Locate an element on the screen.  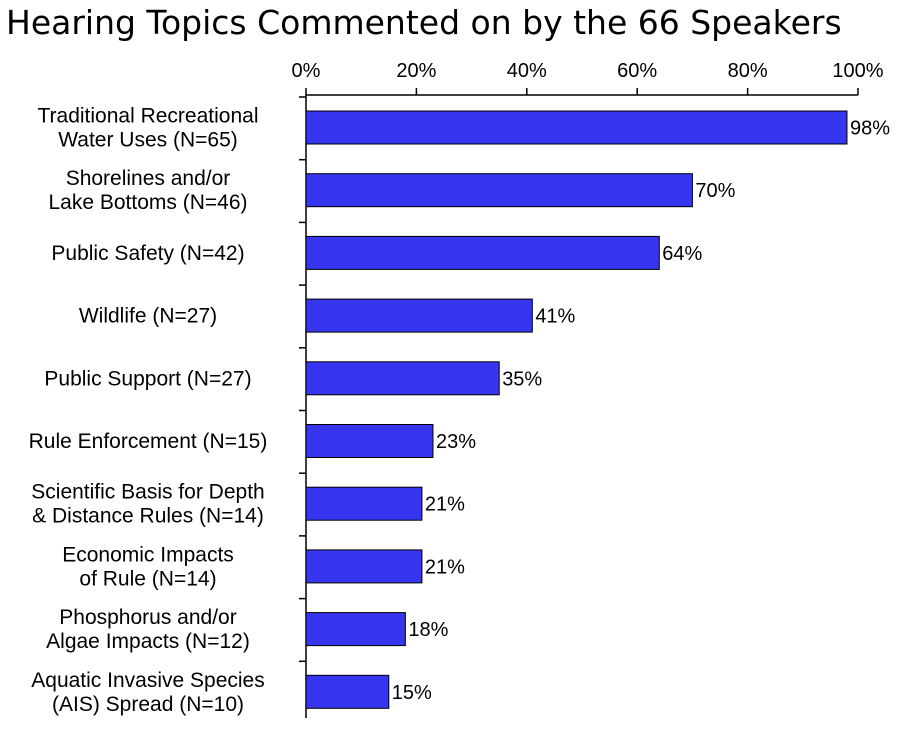
category-label: Economic Impacts is located at coordinates (148, 554).